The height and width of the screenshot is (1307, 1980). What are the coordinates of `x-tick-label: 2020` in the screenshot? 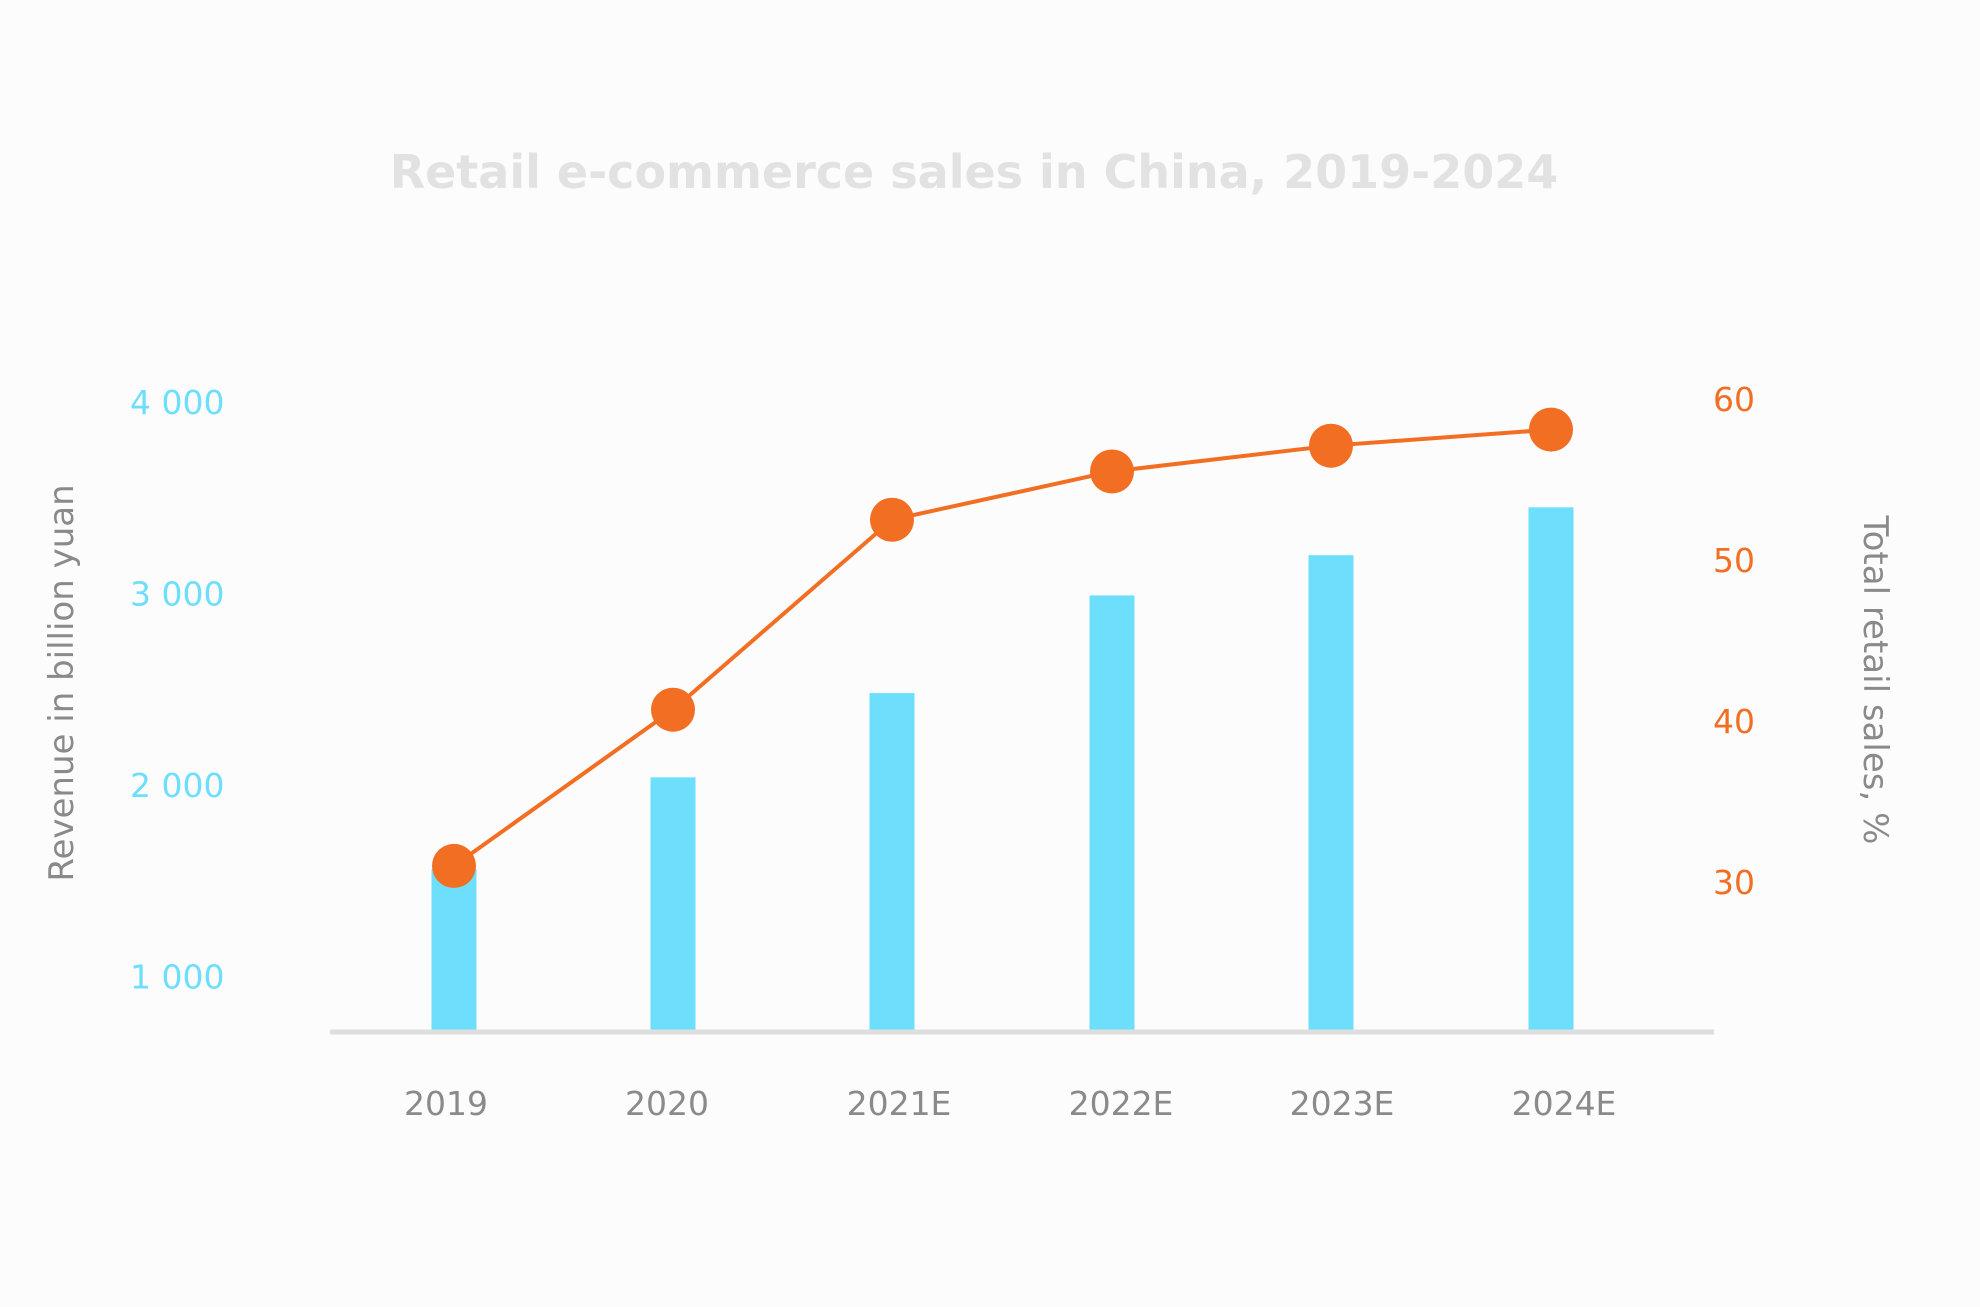 It's located at (667, 1103).